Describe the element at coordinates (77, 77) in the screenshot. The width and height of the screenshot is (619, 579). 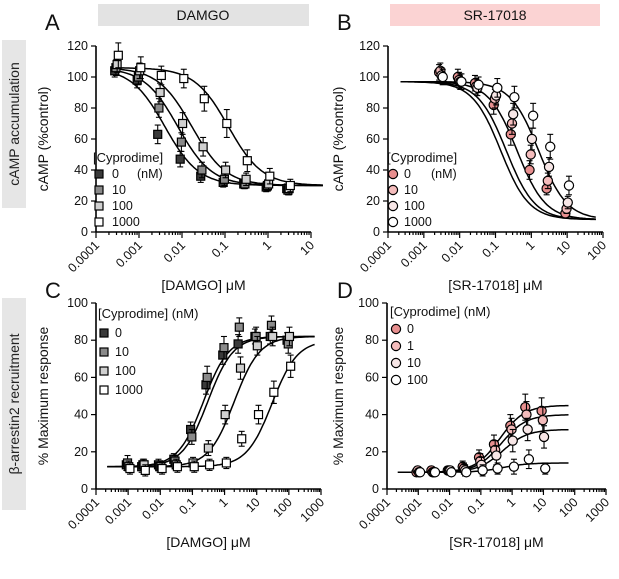
I see `y-tick-label: 100` at that location.